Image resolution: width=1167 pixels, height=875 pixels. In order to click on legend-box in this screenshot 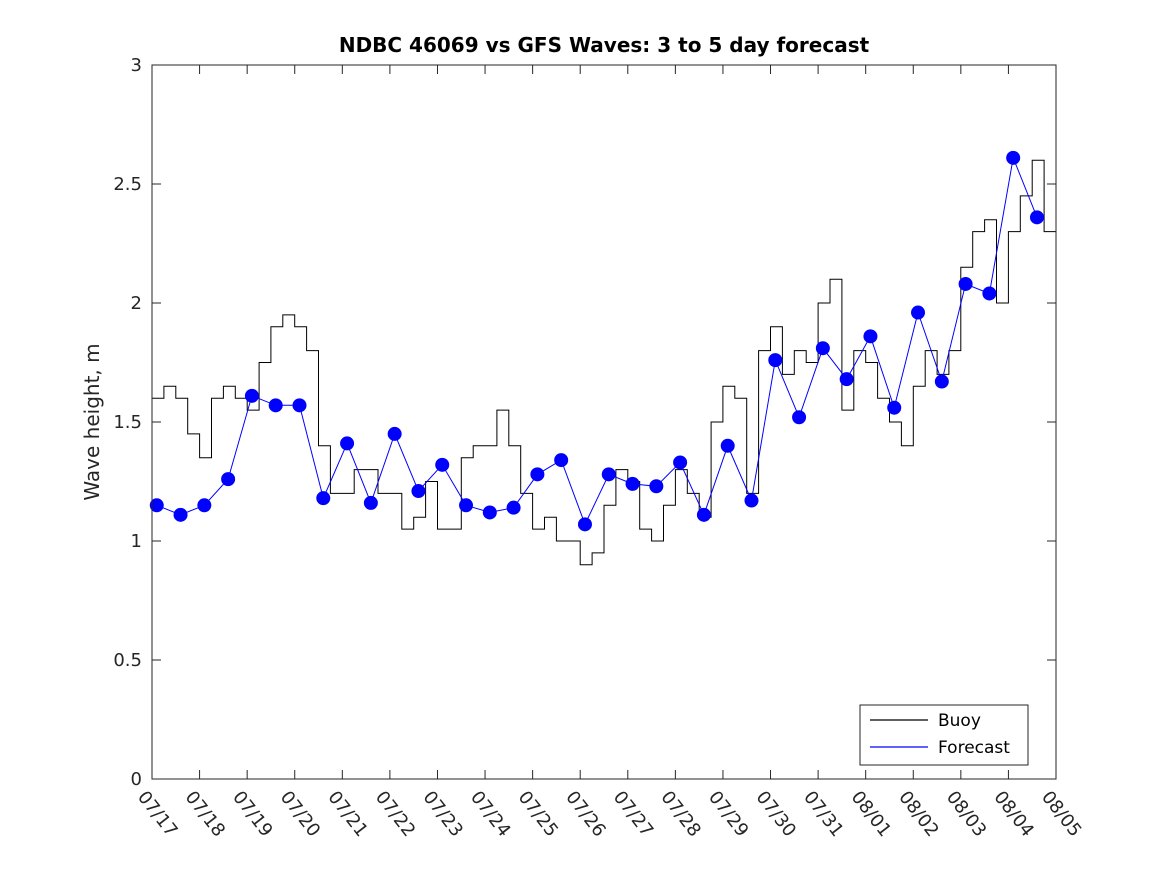, I will do `click(944, 735)`.